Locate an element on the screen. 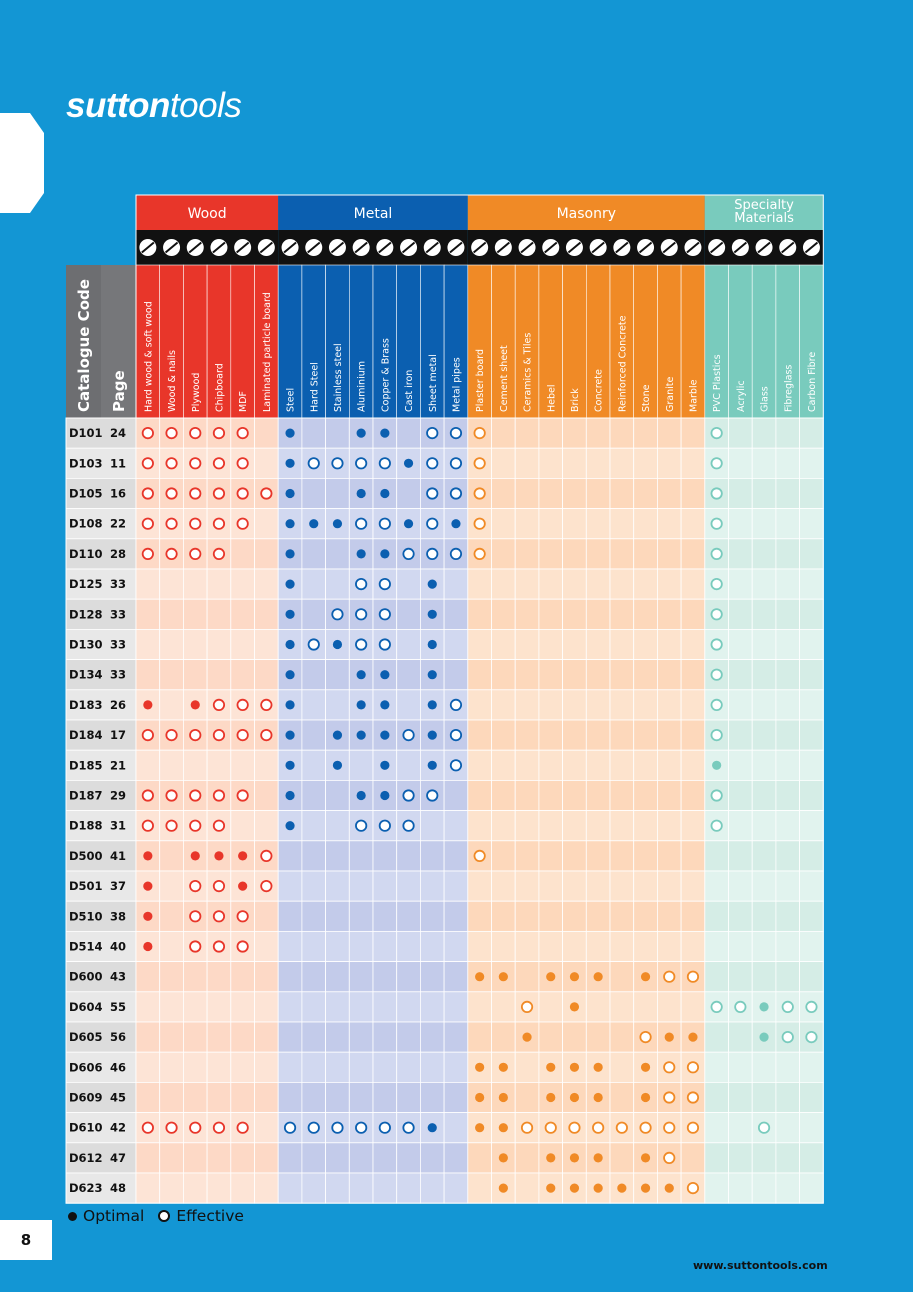 The width and height of the screenshot is (913, 1292). row-page: 21 is located at coordinates (118, 765).